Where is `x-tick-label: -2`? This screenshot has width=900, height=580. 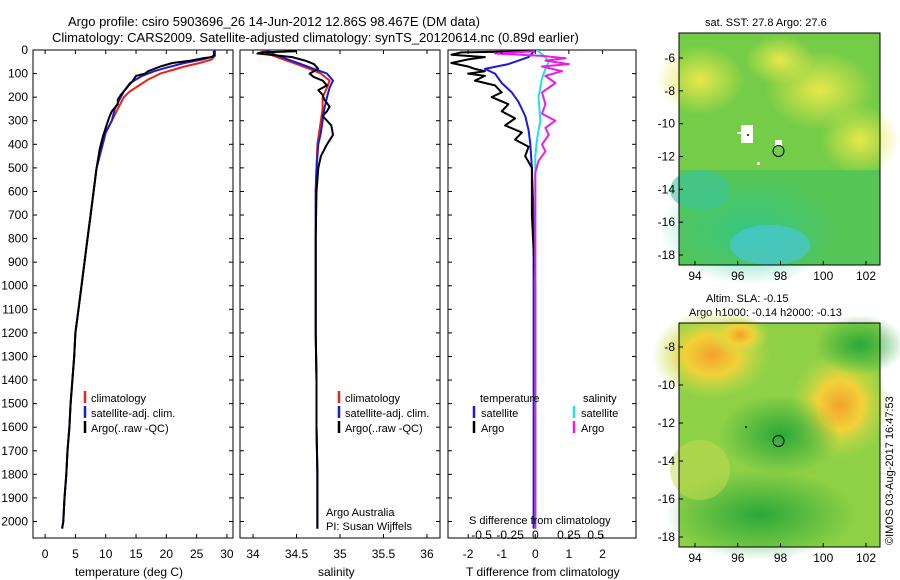
x-tick-label: -2 is located at coordinates (468, 554).